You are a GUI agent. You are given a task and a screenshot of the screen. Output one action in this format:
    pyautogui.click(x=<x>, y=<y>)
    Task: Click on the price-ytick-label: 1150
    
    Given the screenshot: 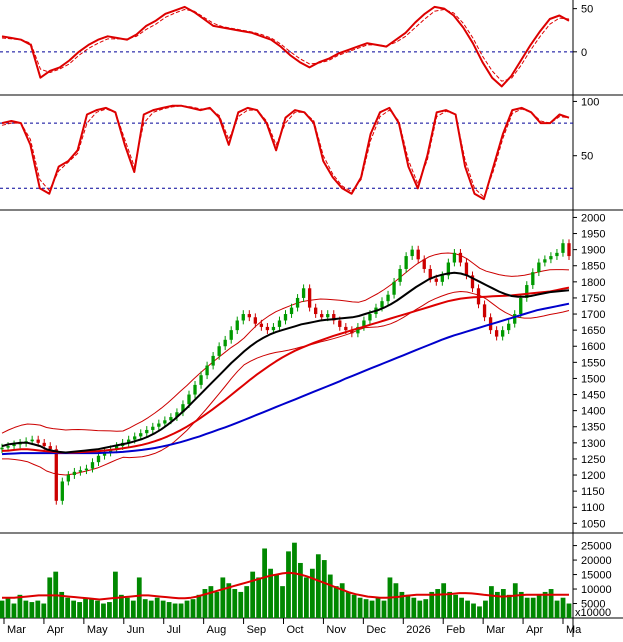 What is the action you would take?
    pyautogui.click(x=593, y=492)
    